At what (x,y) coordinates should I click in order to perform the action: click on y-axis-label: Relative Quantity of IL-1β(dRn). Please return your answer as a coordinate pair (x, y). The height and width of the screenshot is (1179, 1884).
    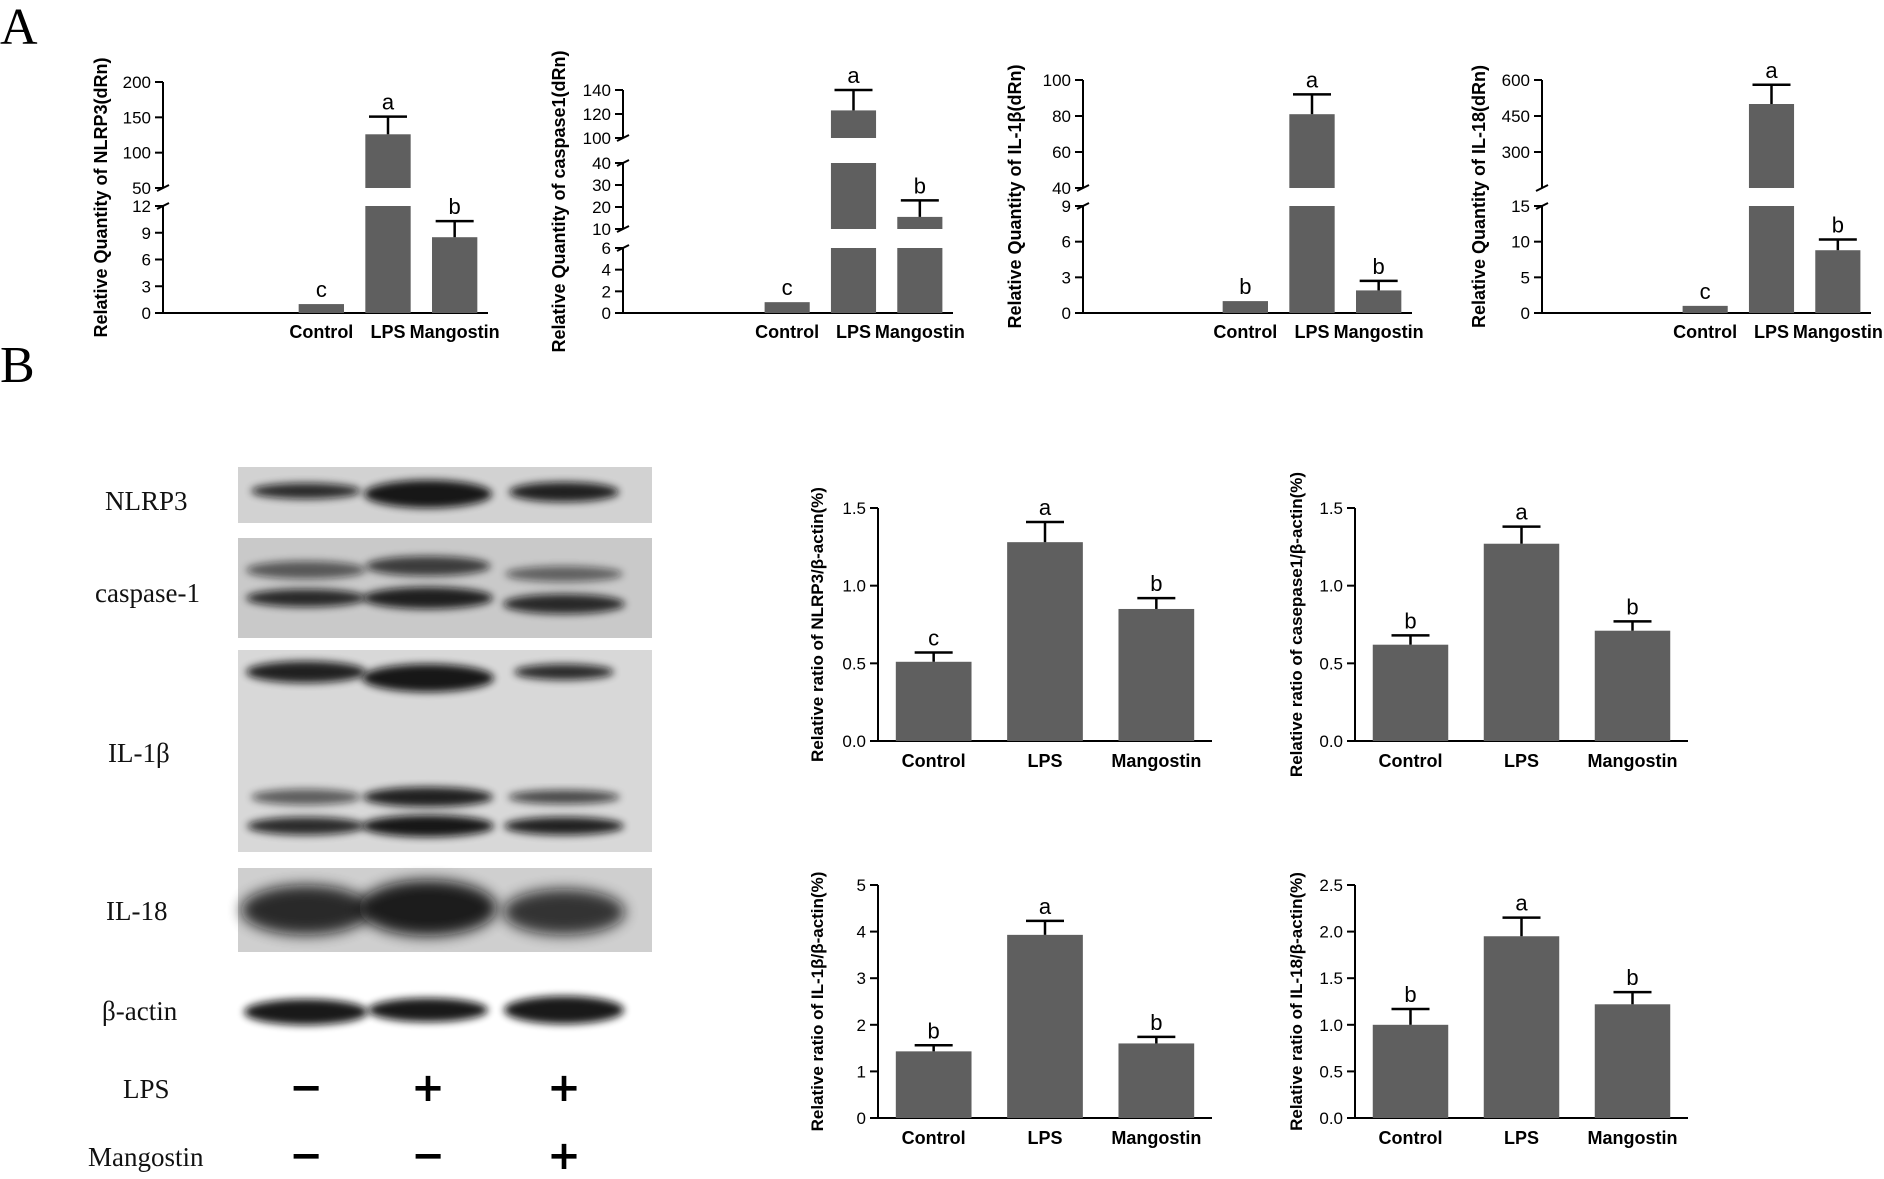
    Looking at the image, I should click on (1015, 196).